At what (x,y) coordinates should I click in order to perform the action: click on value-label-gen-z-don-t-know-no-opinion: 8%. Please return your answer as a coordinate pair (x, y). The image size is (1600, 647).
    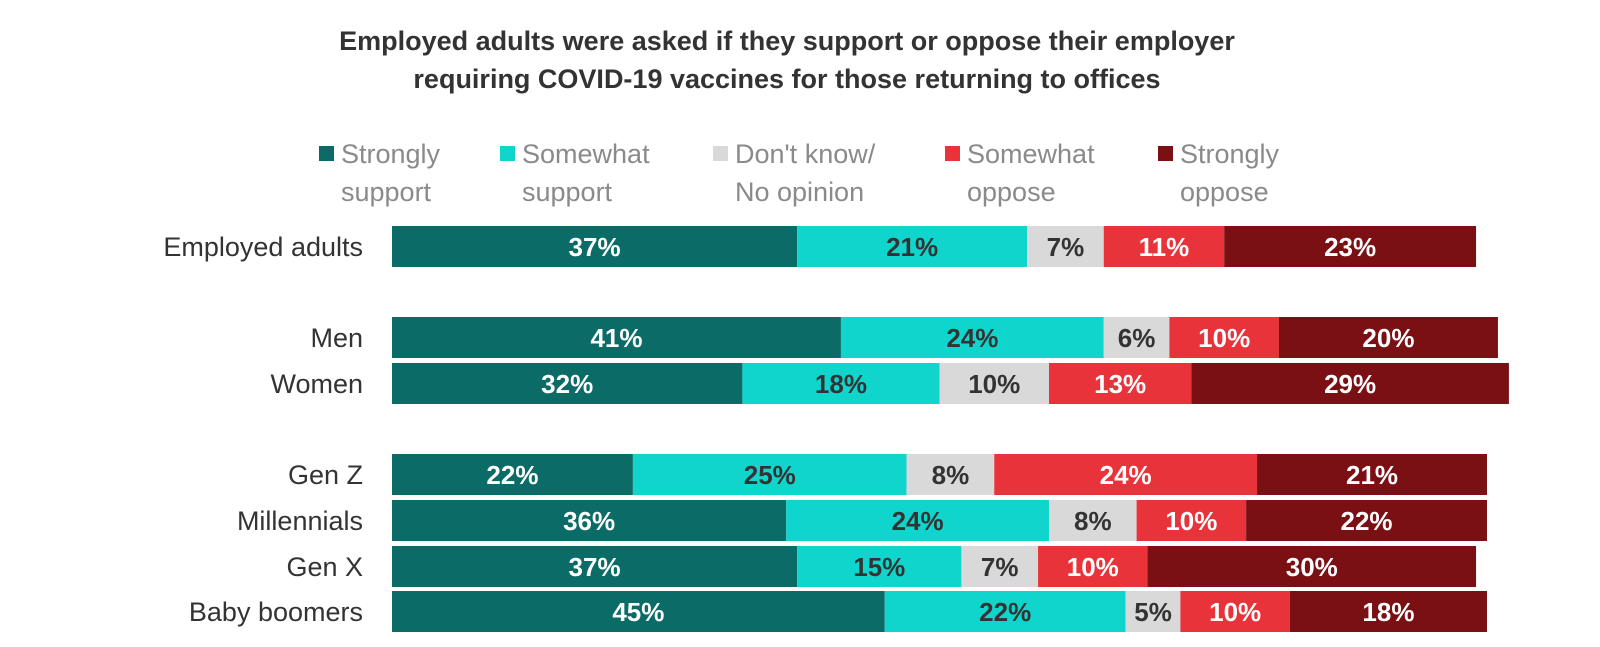
    Looking at the image, I should click on (951, 475).